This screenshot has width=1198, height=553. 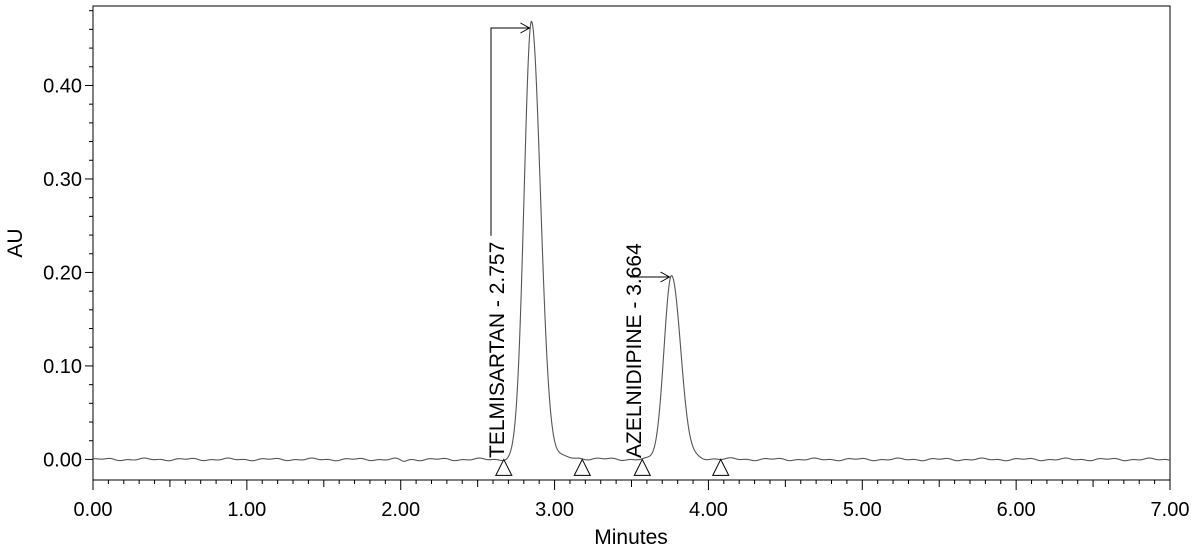 What do you see at coordinates (631, 537) in the screenshot?
I see `x-axis-title: Minutes` at bounding box center [631, 537].